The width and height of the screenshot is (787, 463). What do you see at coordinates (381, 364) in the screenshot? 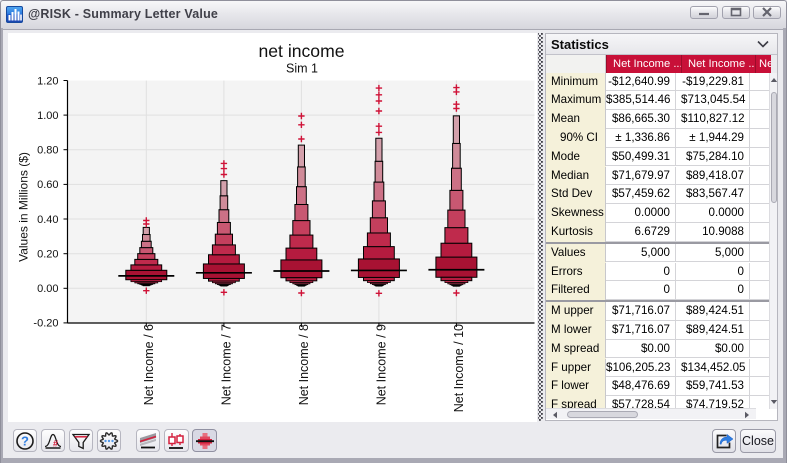
I see `svg-text: Net Income / 9` at bounding box center [381, 364].